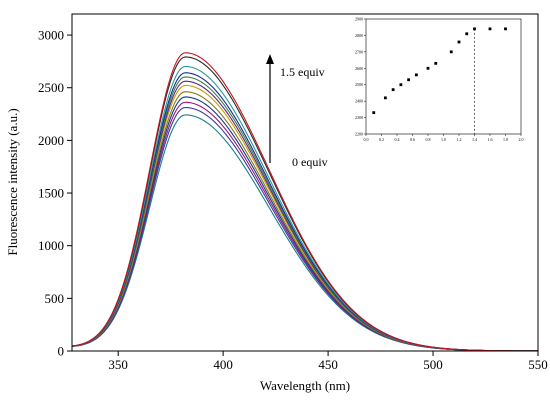  I want to click on x-tick-label: 400, so click(223, 364).